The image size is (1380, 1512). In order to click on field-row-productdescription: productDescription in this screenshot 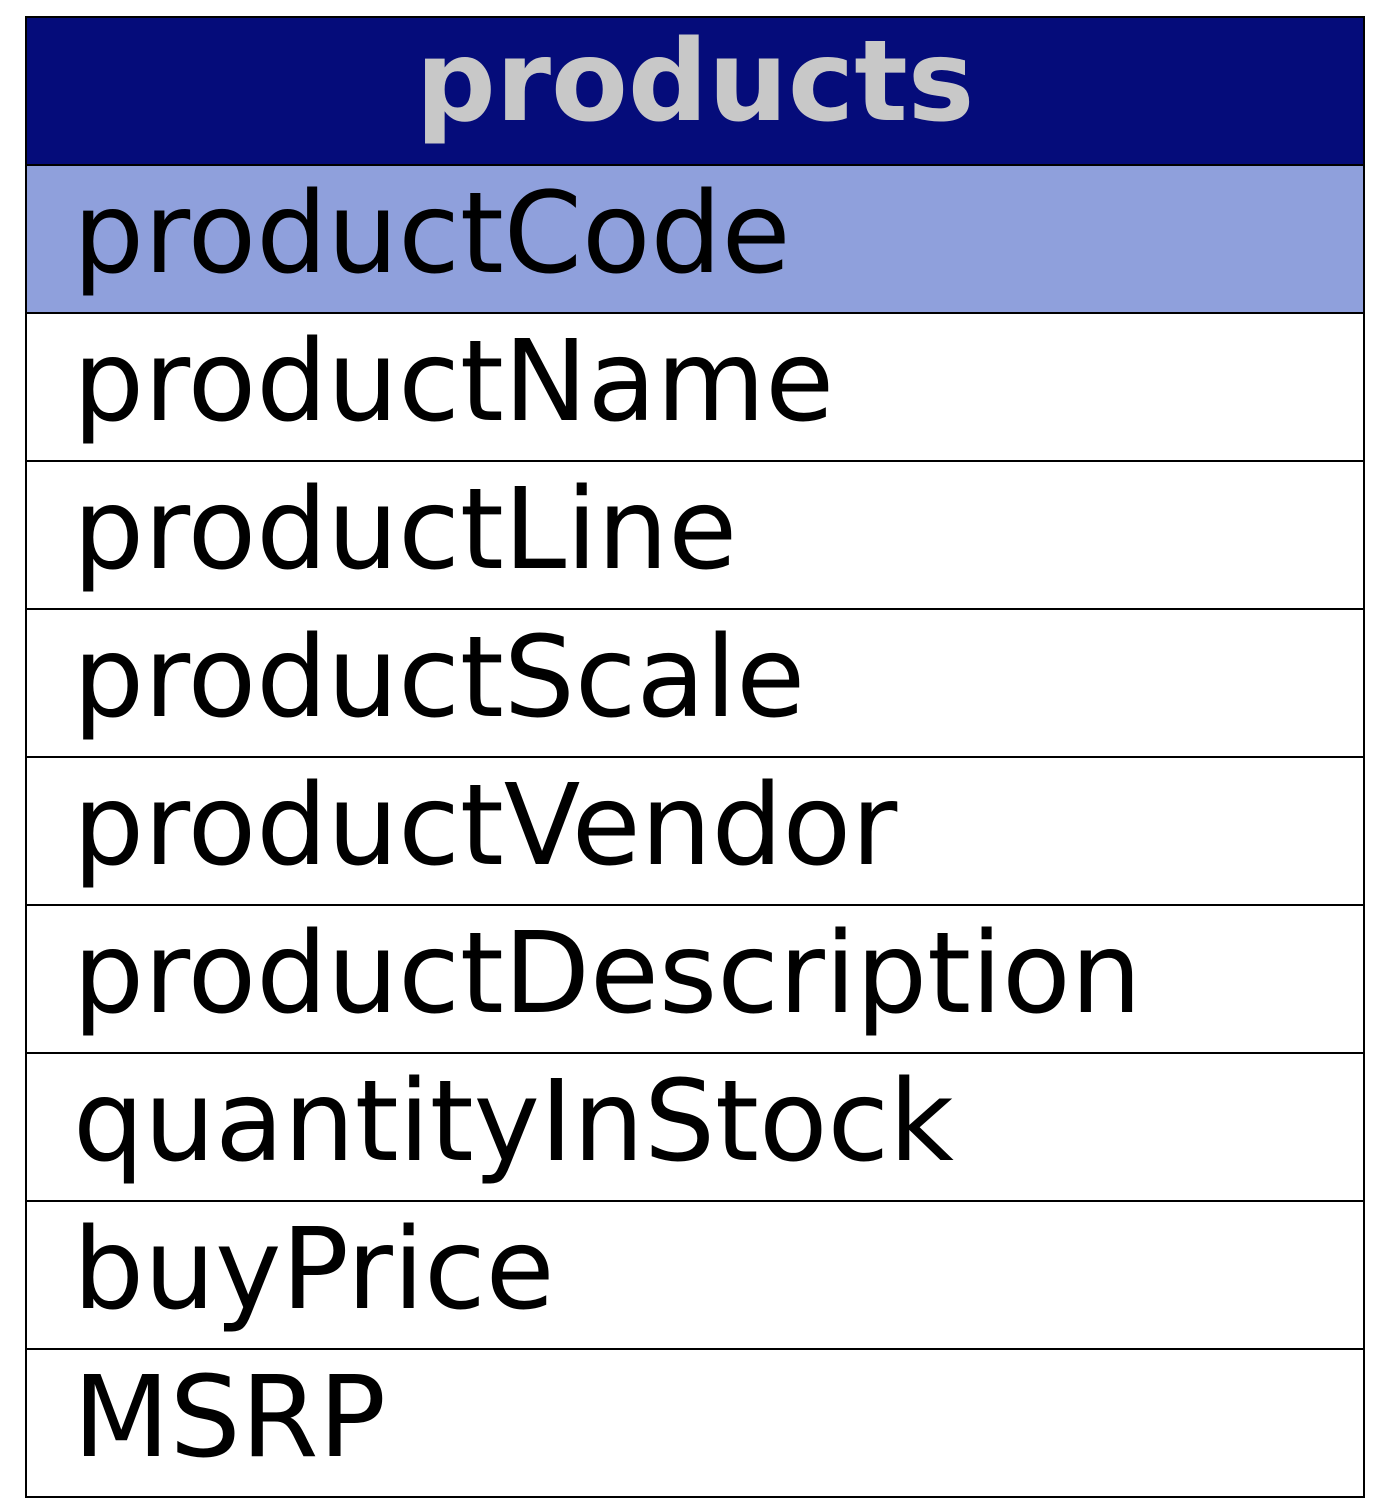, I will do `click(695, 980)`.